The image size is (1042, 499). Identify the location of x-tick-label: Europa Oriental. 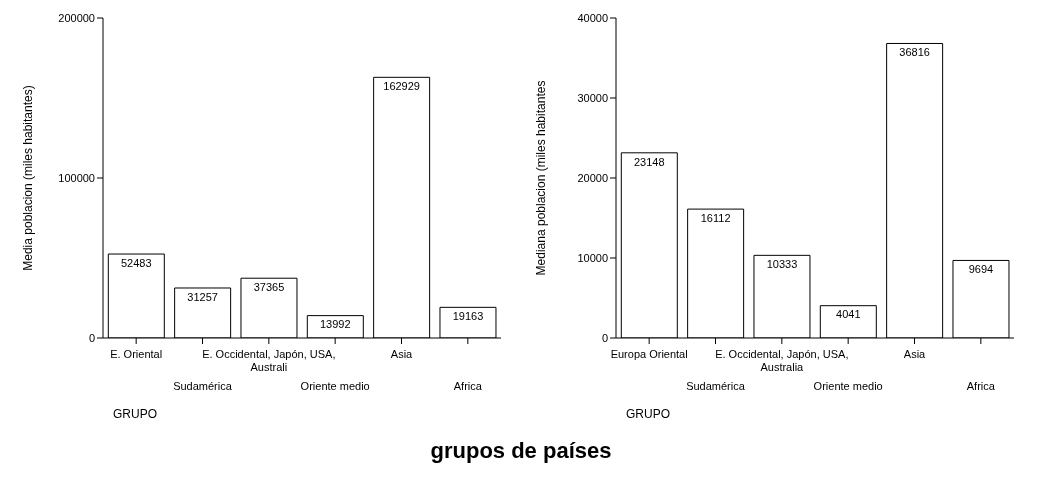
(649, 354).